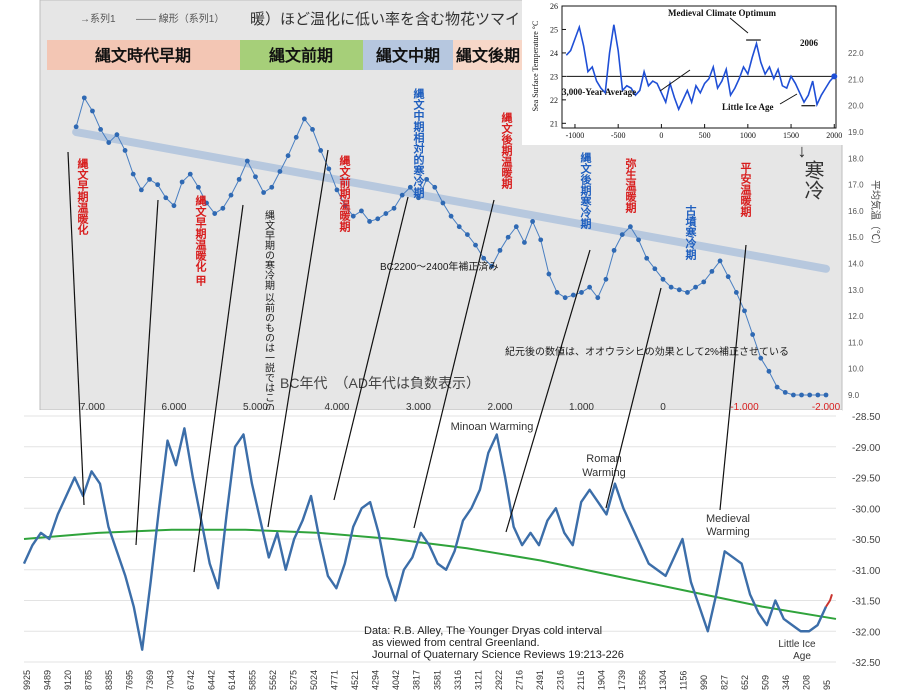 This screenshot has width=900, height=695. I want to click on bottom-x-tick-label: 8785, so click(89, 680).